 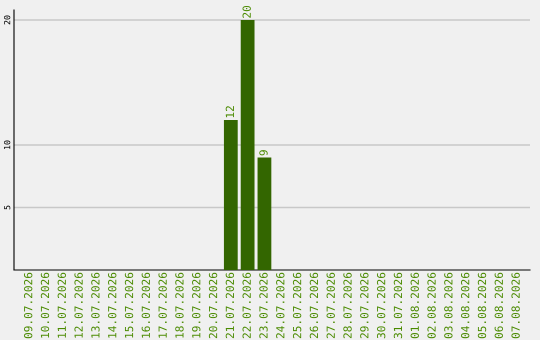 I want to click on x-tick-label: 26.07.2026, so click(x=314, y=305).